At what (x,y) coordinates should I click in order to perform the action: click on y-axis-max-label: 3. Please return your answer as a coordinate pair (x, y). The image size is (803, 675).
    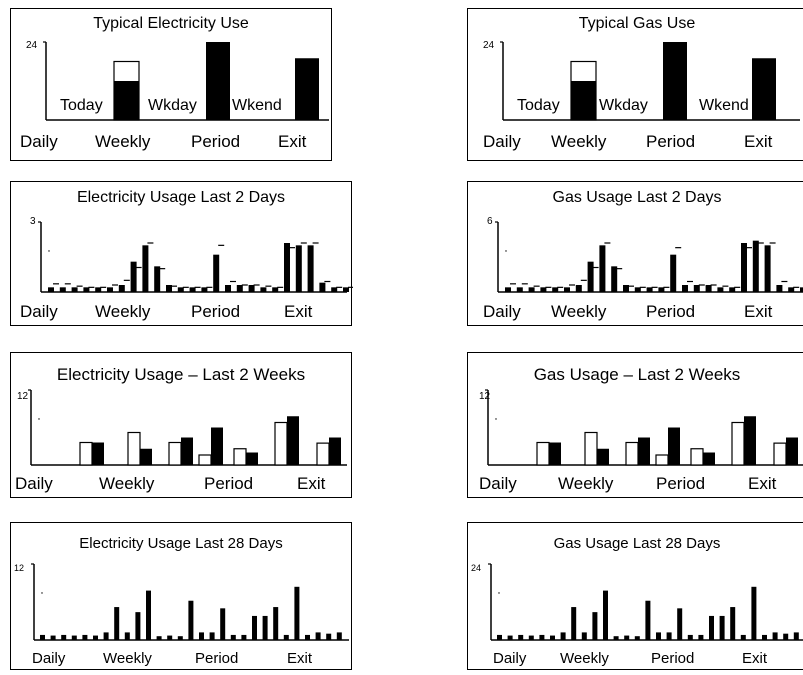
    Looking at the image, I should click on (33, 221).